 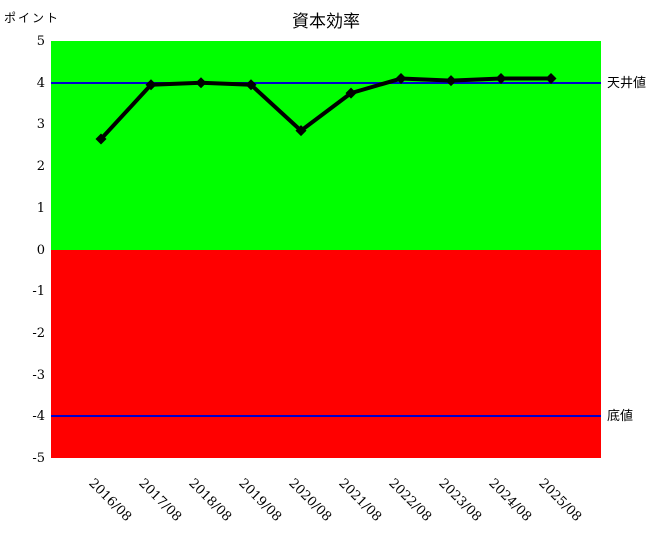 What do you see at coordinates (510, 500) in the screenshot?
I see `x-tick-label: 2024/08` at bounding box center [510, 500].